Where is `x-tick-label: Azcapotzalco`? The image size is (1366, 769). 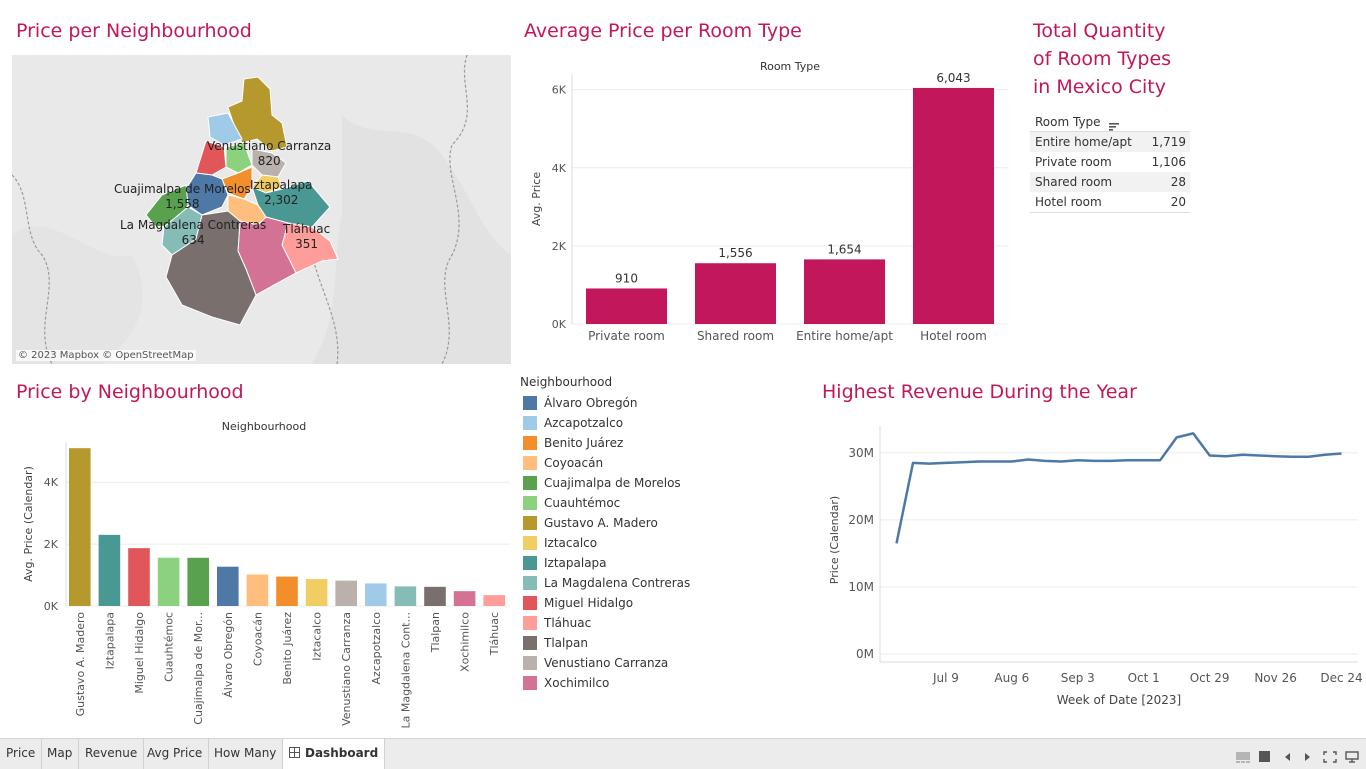 x-tick-label: Azcapotzalco is located at coordinates (376, 648).